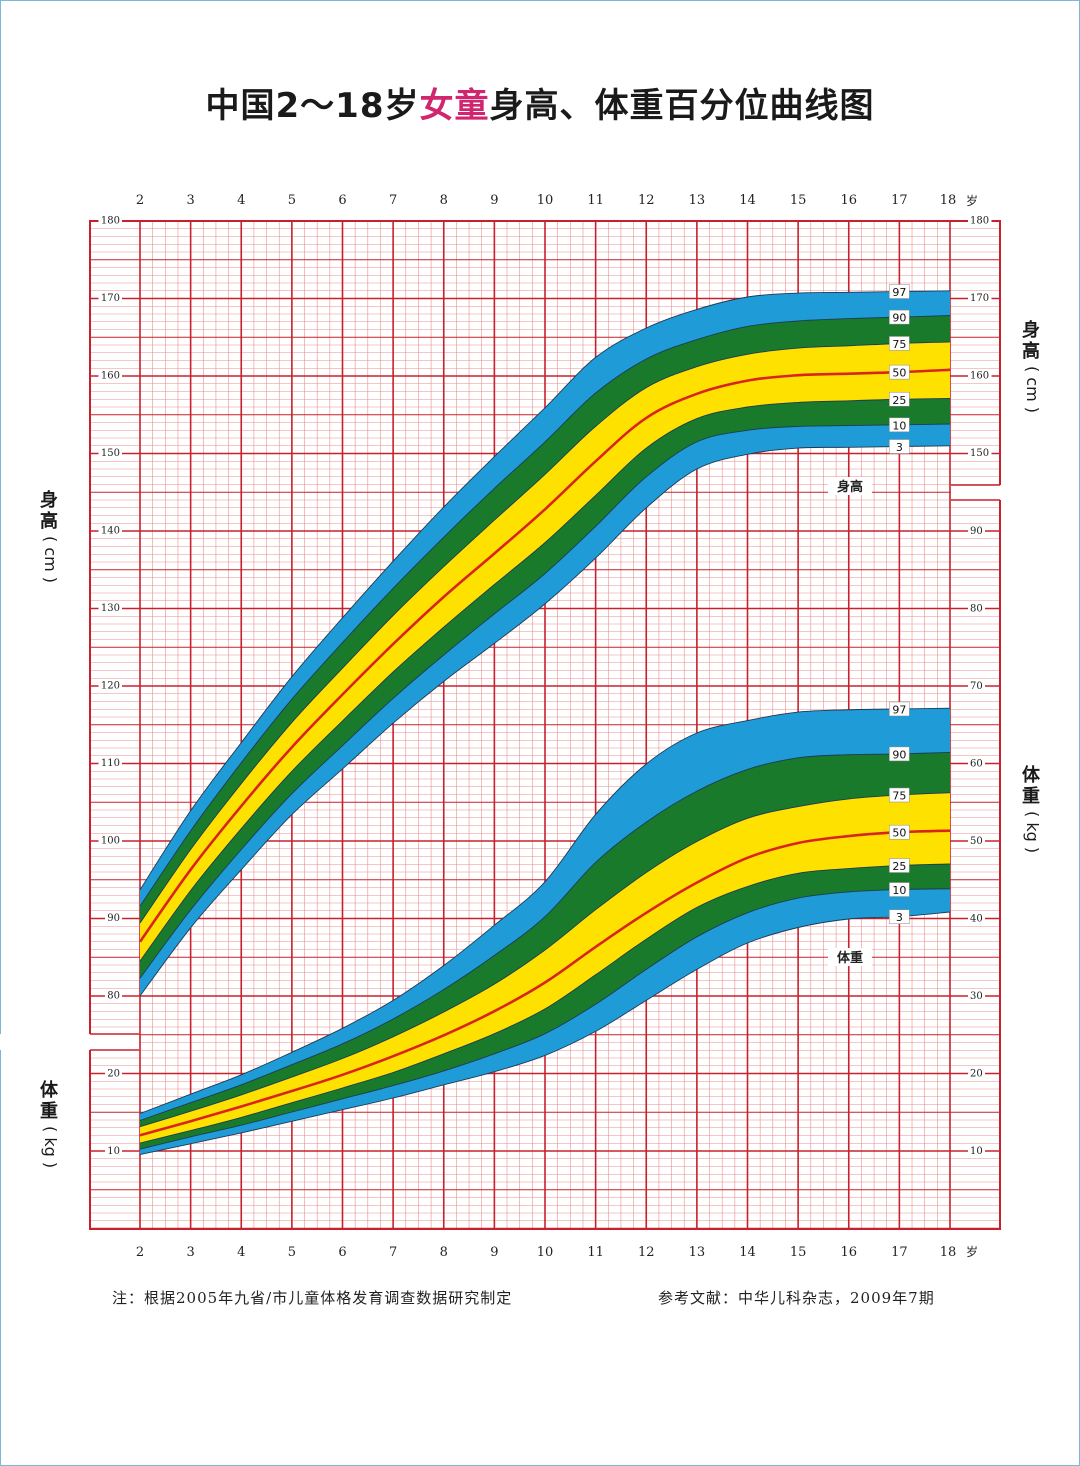 The image size is (1080, 1466). I want to click on left-weight-label: 体 重, so click(49, 1101).